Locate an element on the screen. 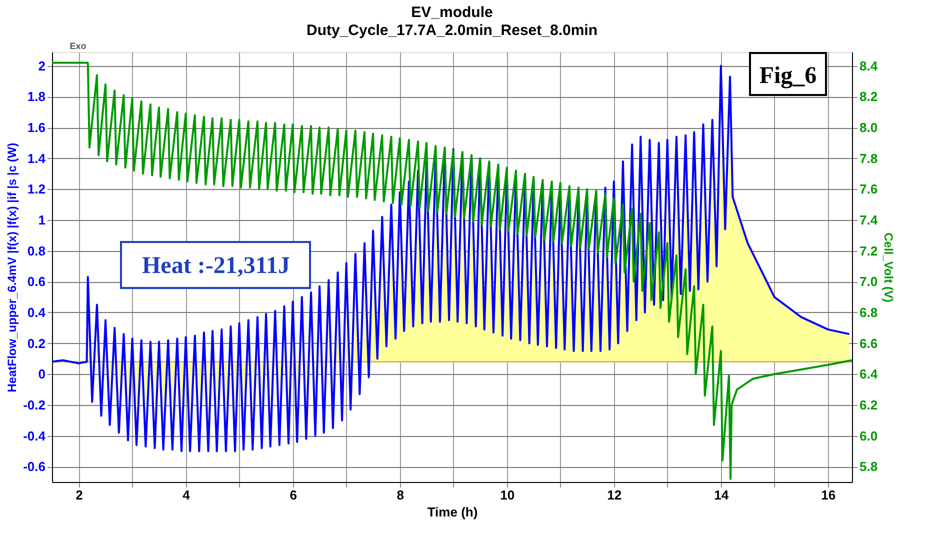 This screenshot has height=535, width=949. y-tick-label: 2 is located at coordinates (42, 66).